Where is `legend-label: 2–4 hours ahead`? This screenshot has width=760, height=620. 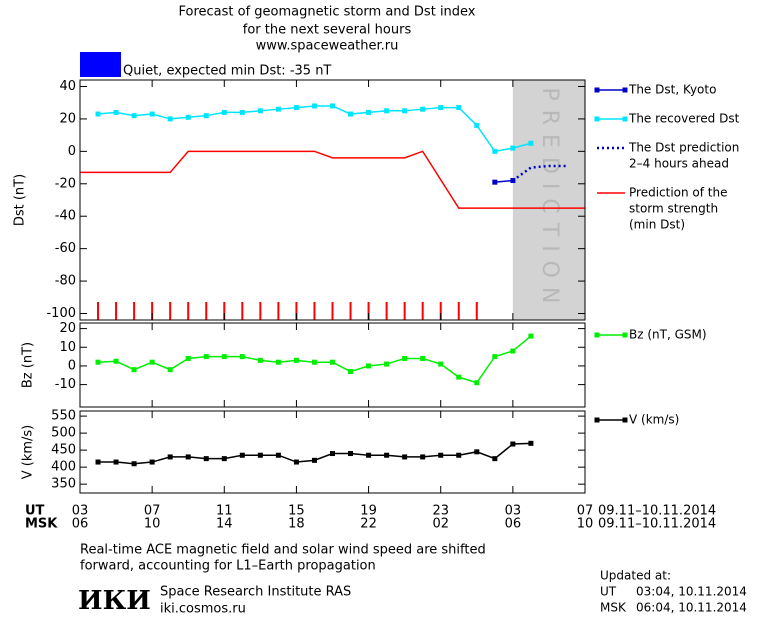 legend-label: 2–4 hours ahead is located at coordinates (679, 164).